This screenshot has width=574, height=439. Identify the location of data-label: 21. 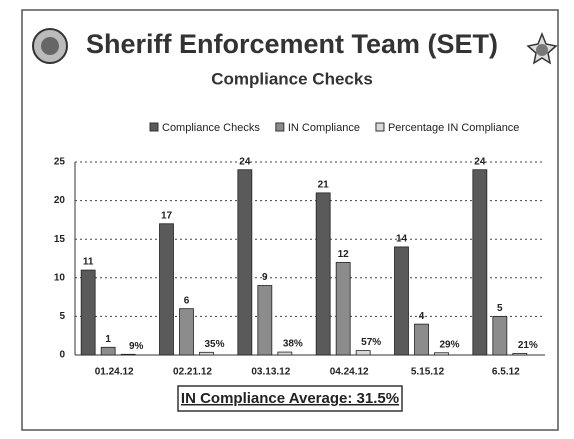
(324, 185).